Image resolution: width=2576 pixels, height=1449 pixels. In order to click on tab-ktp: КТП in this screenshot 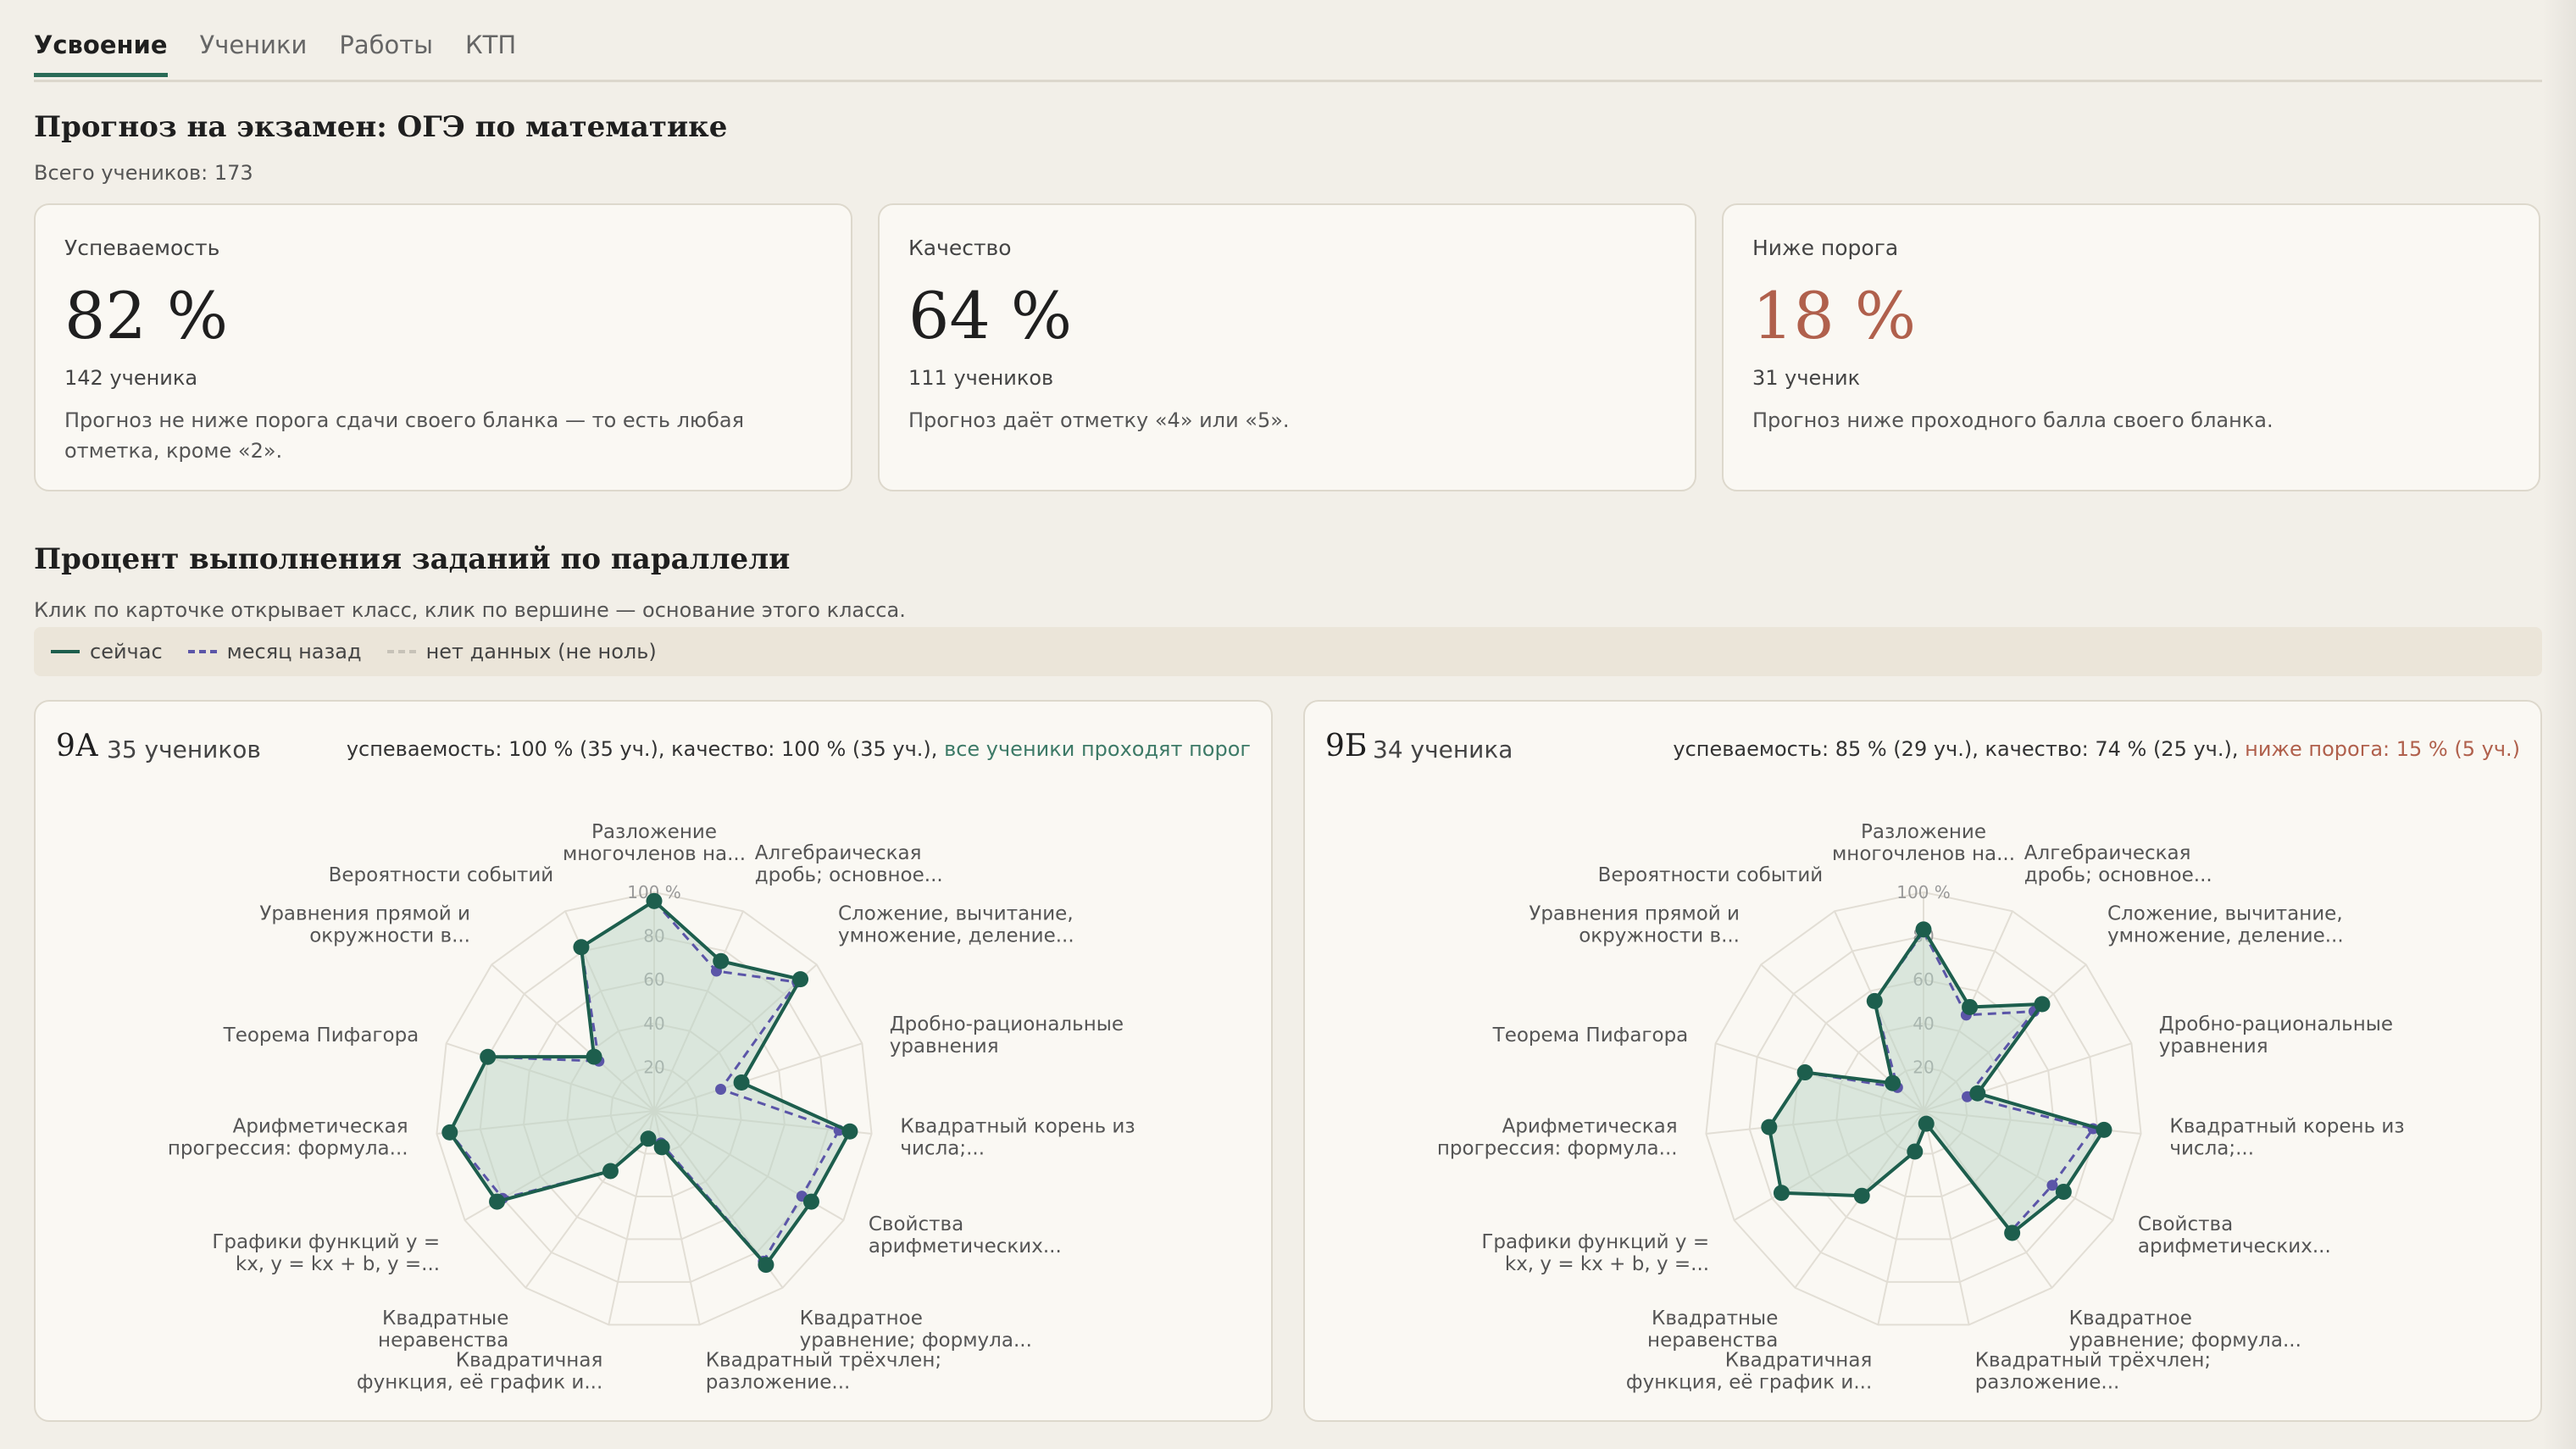, I will do `click(491, 45)`.